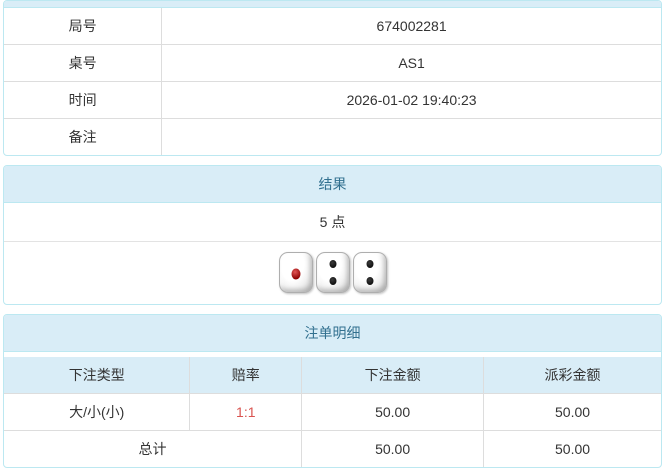 Image resolution: width=665 pixels, height=468 pixels. I want to click on total-payout-amount-cell: 50.00, so click(572, 448).